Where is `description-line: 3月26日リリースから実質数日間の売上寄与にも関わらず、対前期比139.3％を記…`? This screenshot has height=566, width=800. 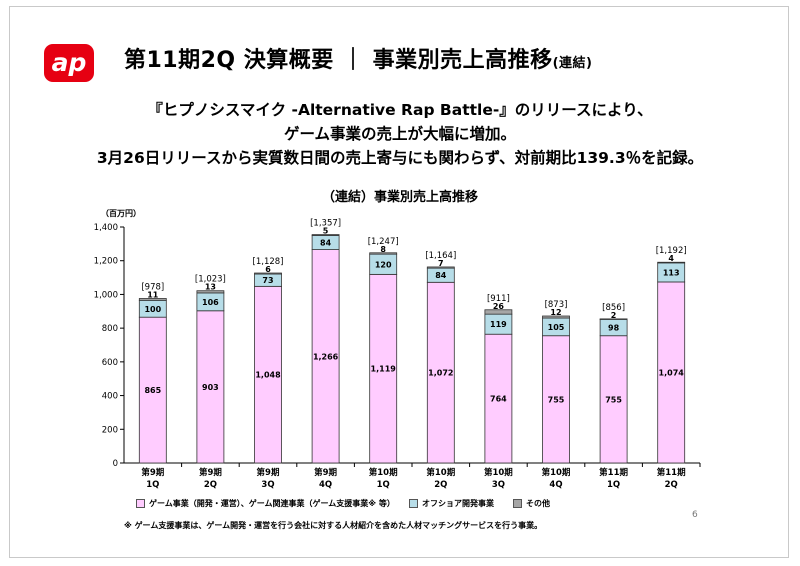 description-line: 3月26日リリースから実質数日間の売上寄与にも関わらず、対前期比139.3％を記… is located at coordinates (400, 158).